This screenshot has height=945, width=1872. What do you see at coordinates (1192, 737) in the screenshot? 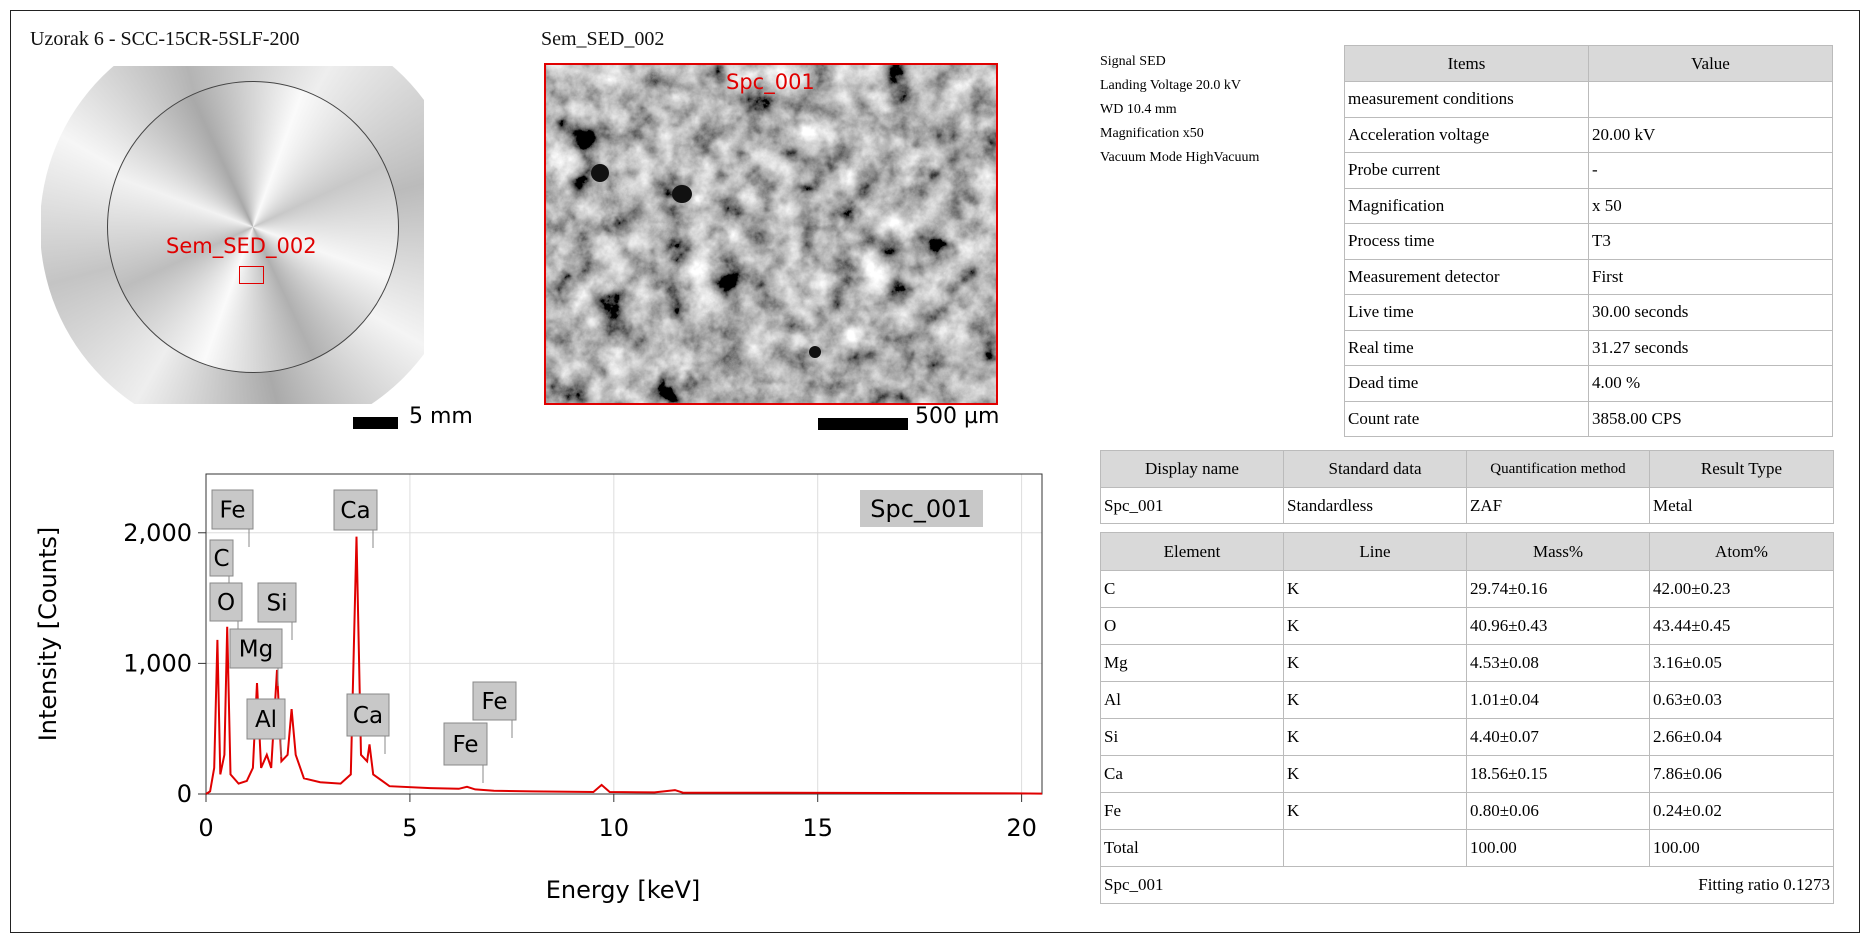
I see `cell: Si` at bounding box center [1192, 737].